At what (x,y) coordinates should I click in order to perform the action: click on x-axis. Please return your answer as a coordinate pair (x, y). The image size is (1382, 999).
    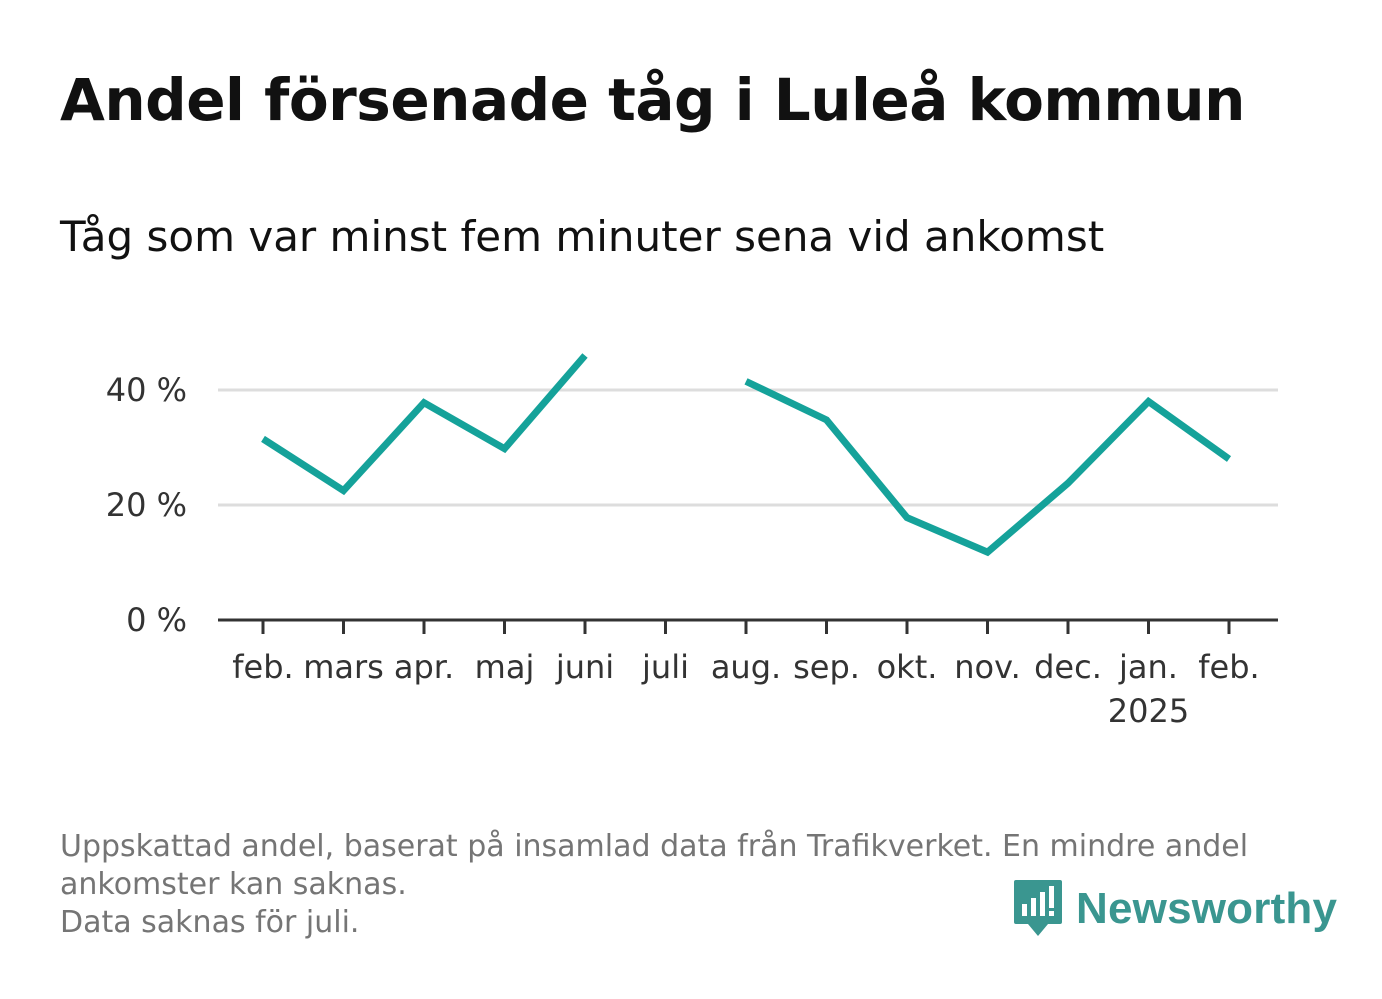
    Looking at the image, I should click on (748, 626).